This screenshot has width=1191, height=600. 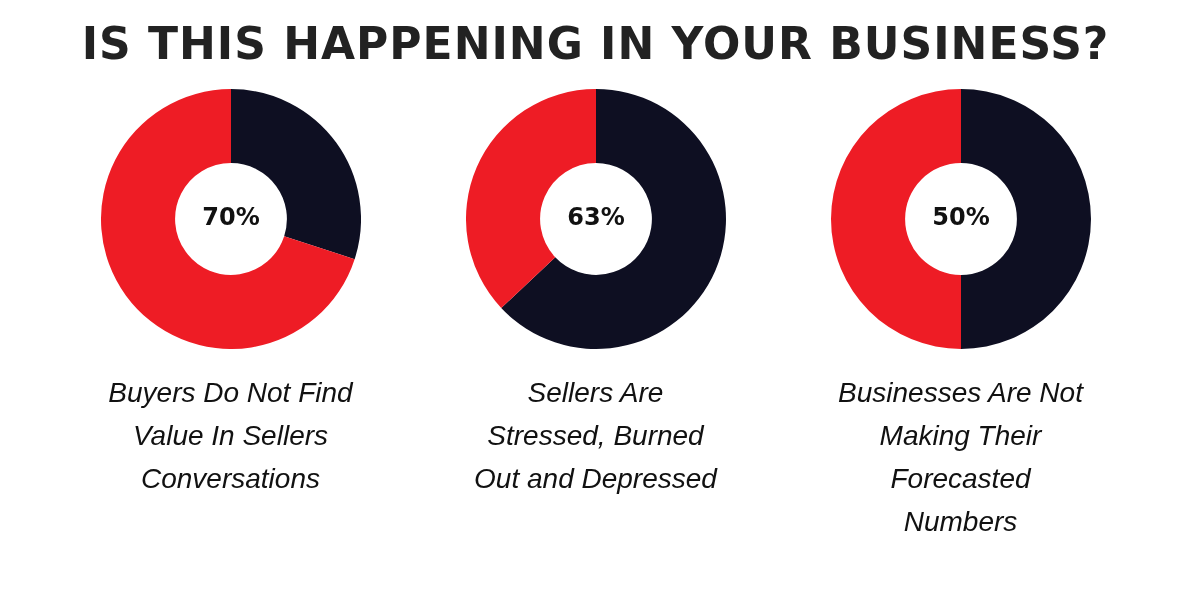 I want to click on text: Businesses Are Not Making Their Forecasted Numbers, so click(x=961, y=457).